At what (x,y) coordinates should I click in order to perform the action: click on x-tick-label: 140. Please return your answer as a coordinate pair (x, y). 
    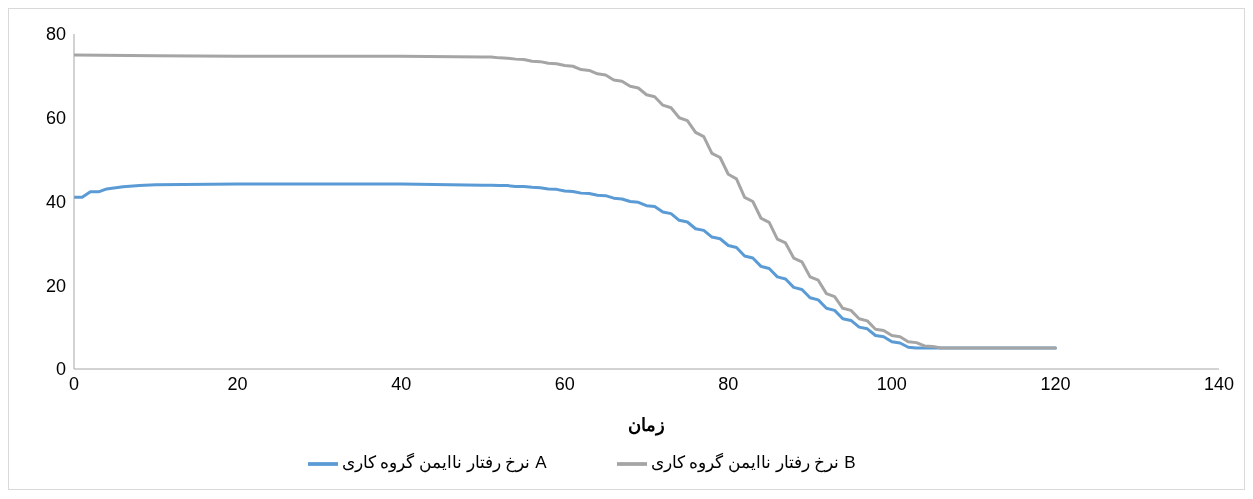
    Looking at the image, I should click on (1219, 383).